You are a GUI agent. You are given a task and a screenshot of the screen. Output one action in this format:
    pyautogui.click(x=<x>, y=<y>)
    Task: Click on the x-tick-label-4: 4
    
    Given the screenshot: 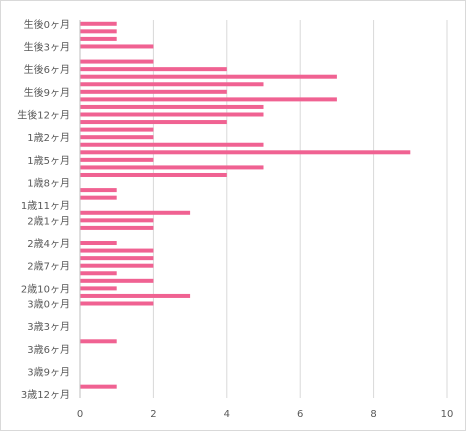 What is the action you would take?
    pyautogui.click(x=227, y=414)
    